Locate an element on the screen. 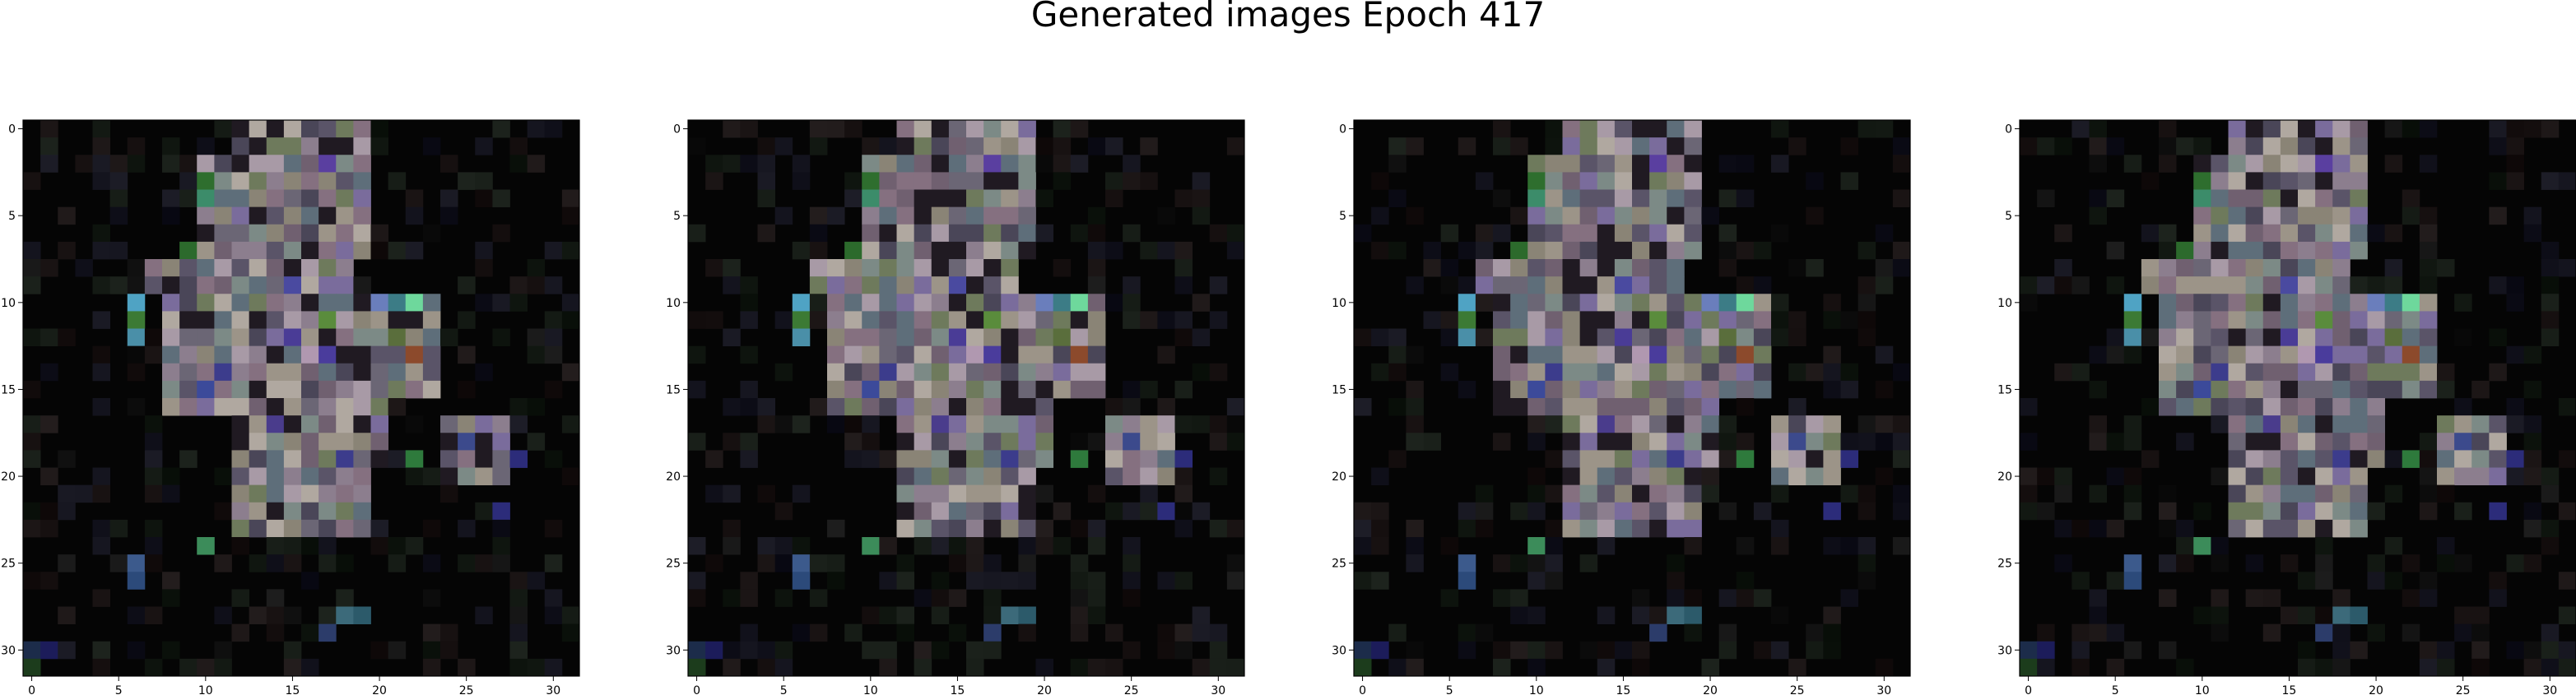 This screenshot has height=695, width=2576. x-tick-label: 10 is located at coordinates (1536, 689).